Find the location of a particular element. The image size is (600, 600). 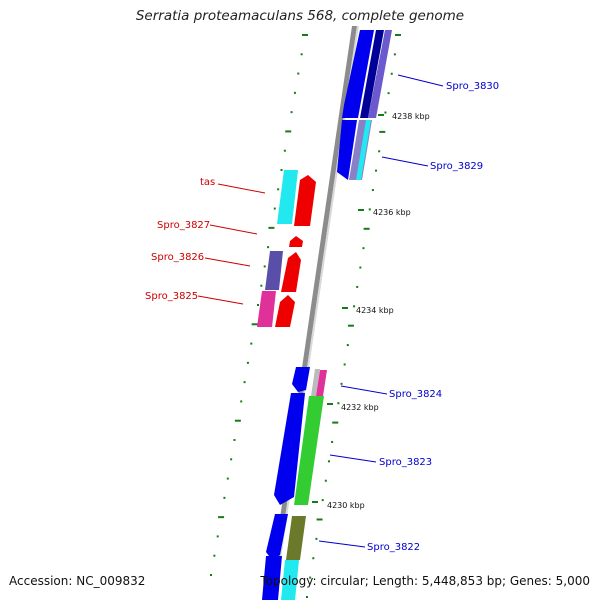

tick-label-4234: 4234 kbp is located at coordinates (375, 310).